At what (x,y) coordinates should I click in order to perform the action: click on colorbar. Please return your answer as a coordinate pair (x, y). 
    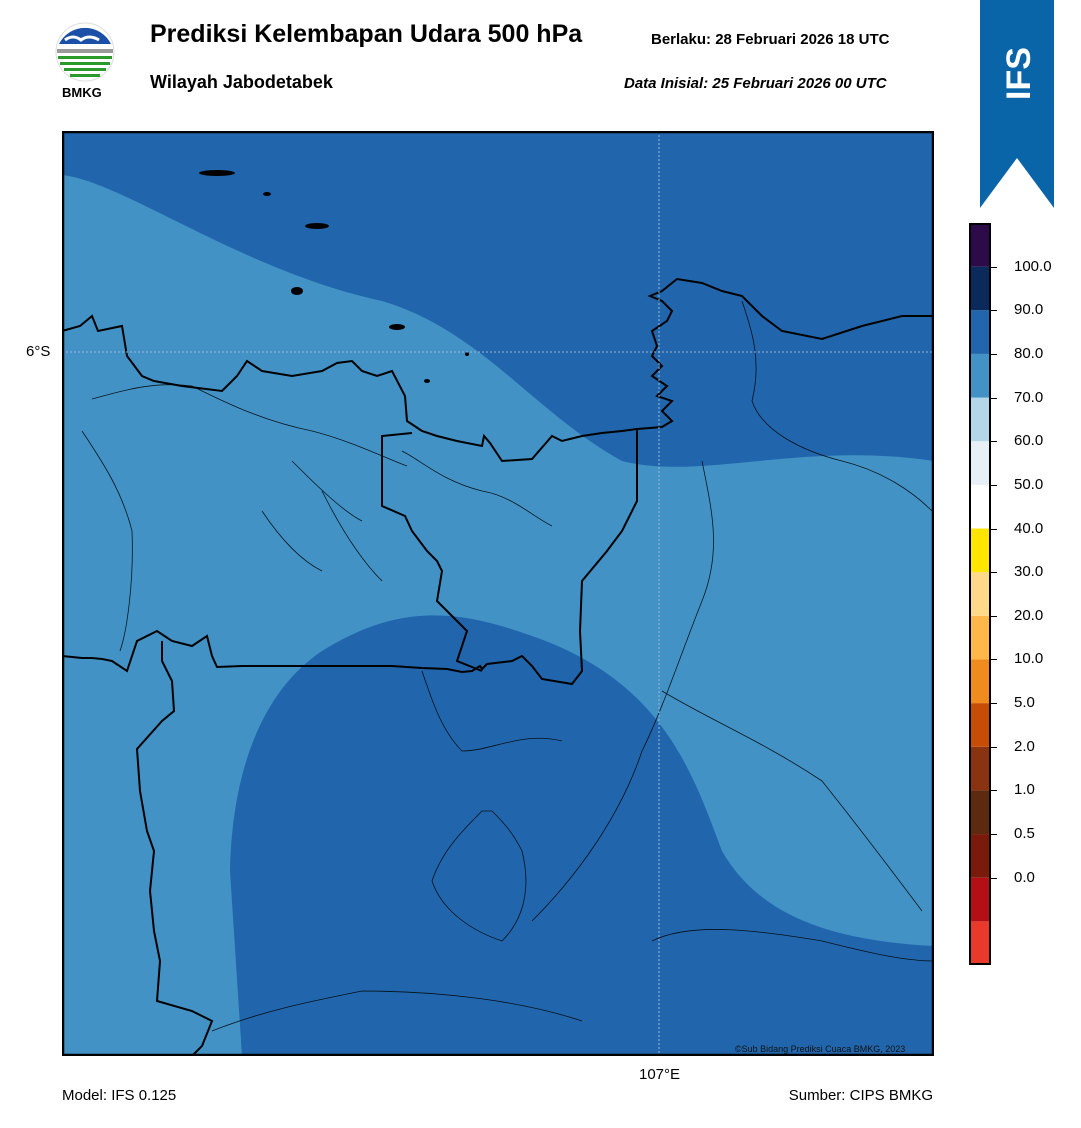
    Looking at the image, I should click on (980, 594).